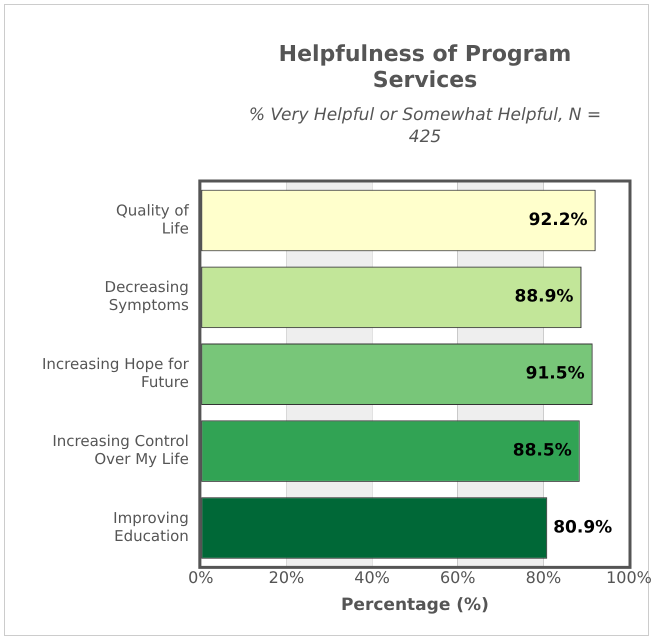  What do you see at coordinates (629, 578) in the screenshot?
I see `x-tick-label: 100%` at bounding box center [629, 578].